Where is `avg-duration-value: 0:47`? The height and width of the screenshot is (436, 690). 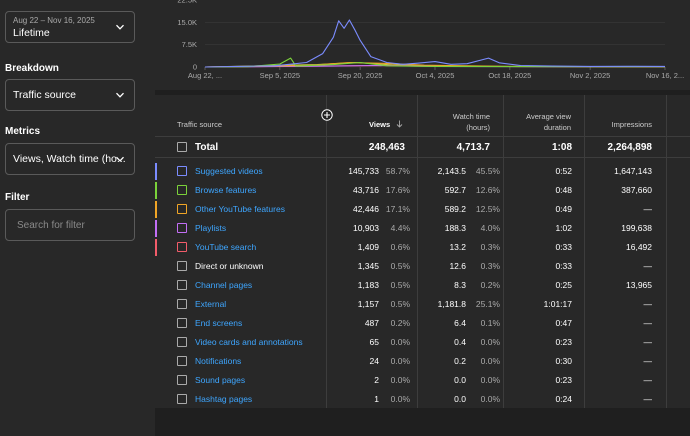
avg-duration-value: 0:47 is located at coordinates (563, 323).